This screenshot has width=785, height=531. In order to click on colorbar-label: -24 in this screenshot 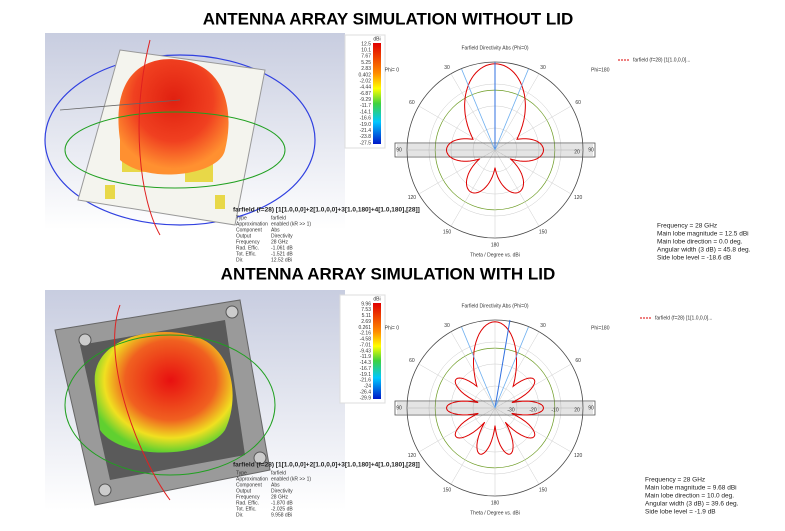, I will do `click(367, 387)`.